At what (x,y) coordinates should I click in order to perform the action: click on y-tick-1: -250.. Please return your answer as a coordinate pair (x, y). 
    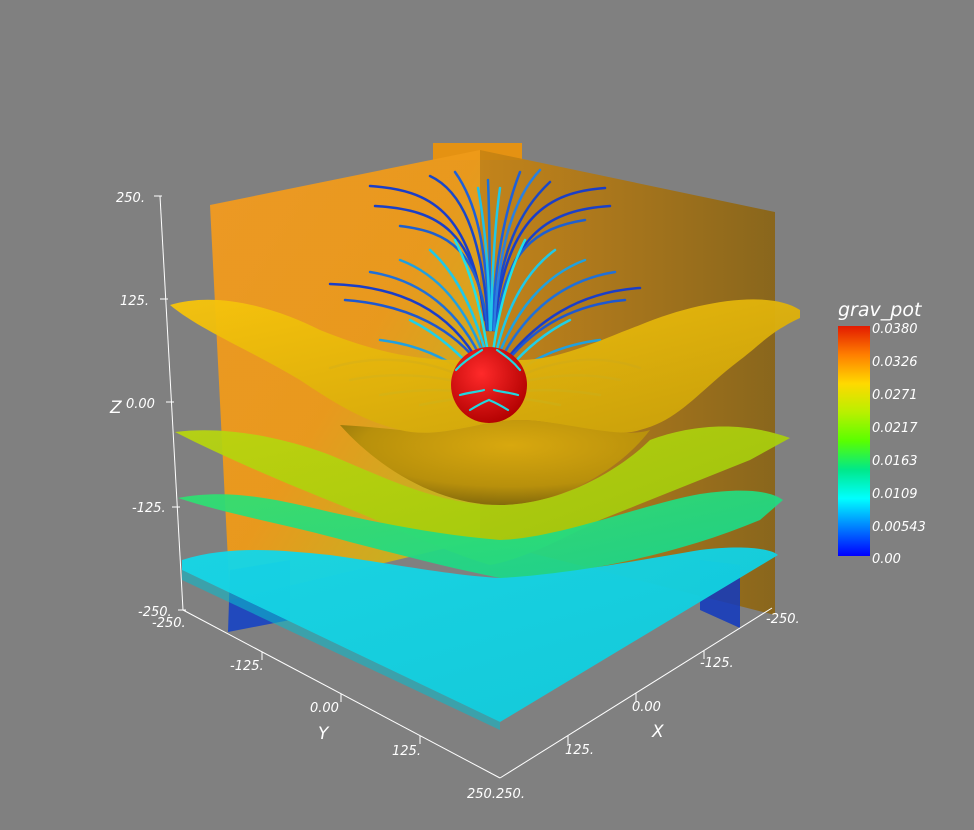
    Looking at the image, I should click on (169, 623).